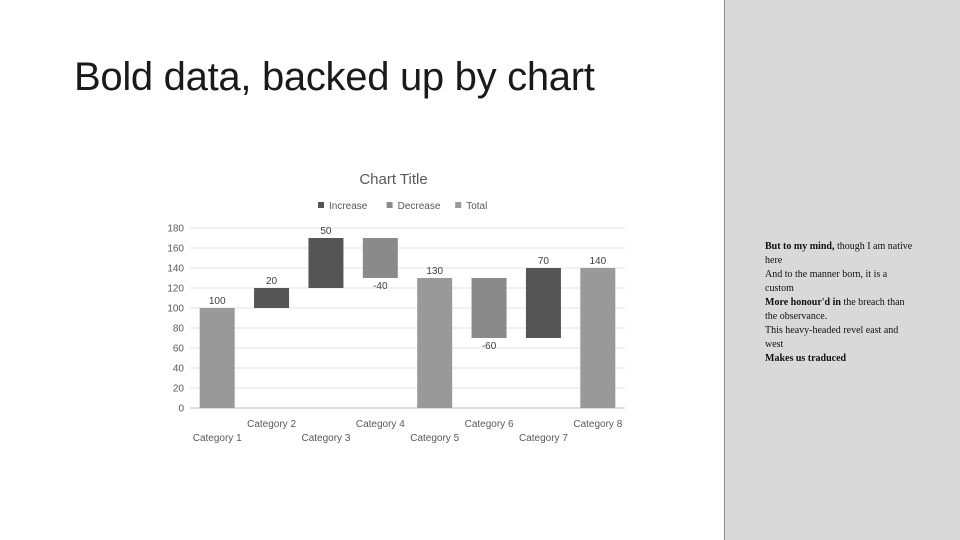  I want to click on data-label: 130, so click(434, 271).